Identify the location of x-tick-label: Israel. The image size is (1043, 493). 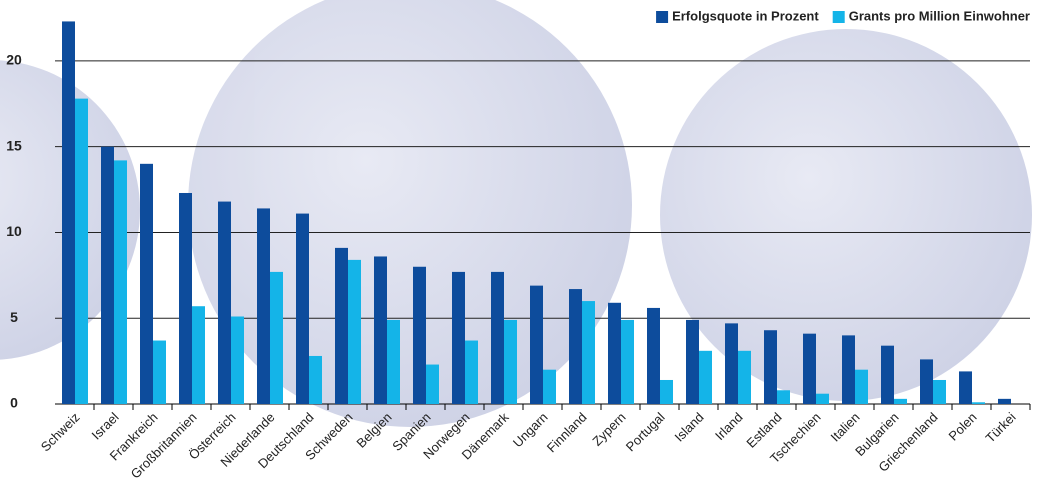
(105, 425).